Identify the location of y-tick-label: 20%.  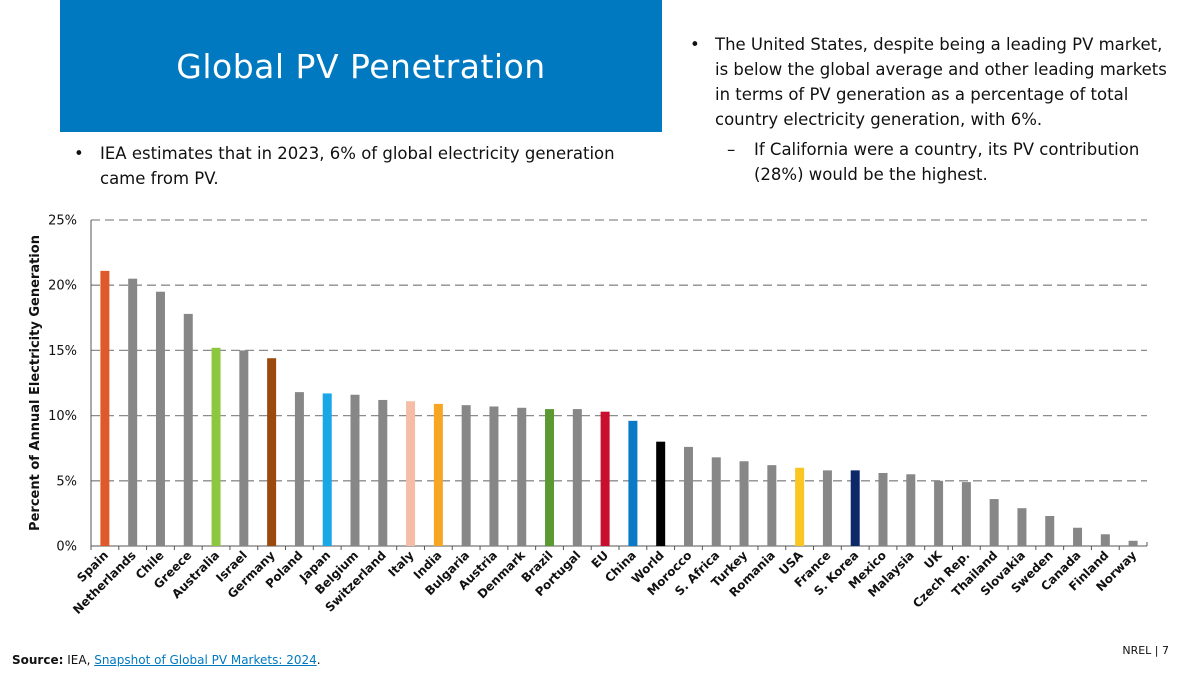
(62, 286).